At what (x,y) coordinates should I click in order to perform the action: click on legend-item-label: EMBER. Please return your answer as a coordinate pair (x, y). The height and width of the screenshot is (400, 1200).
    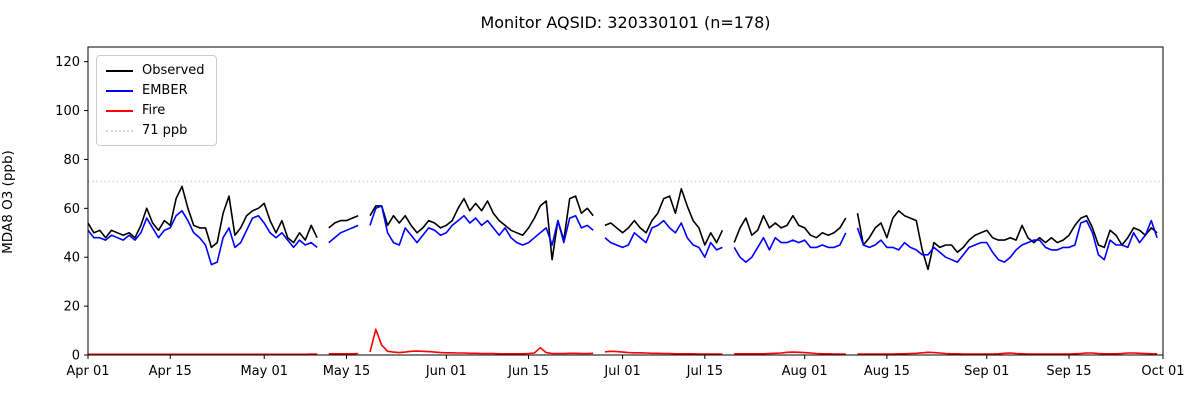
    Looking at the image, I should click on (165, 90).